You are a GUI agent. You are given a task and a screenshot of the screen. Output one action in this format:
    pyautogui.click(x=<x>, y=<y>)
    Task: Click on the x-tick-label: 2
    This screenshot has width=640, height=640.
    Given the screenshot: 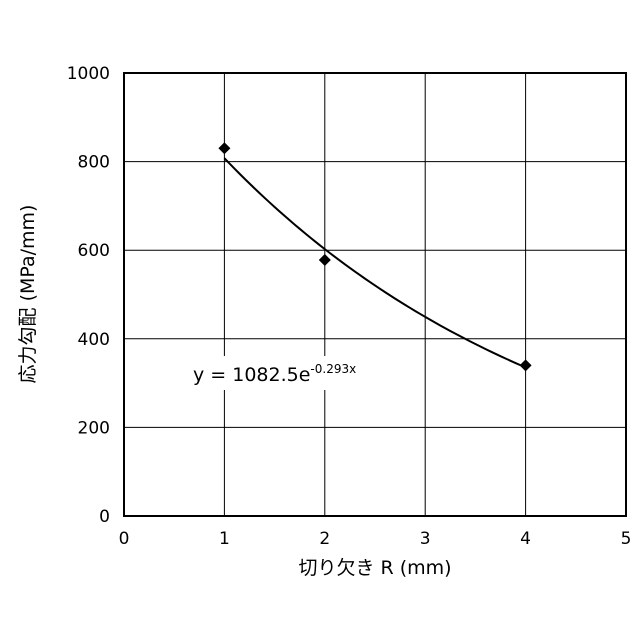 What is the action you would take?
    pyautogui.click(x=324, y=539)
    